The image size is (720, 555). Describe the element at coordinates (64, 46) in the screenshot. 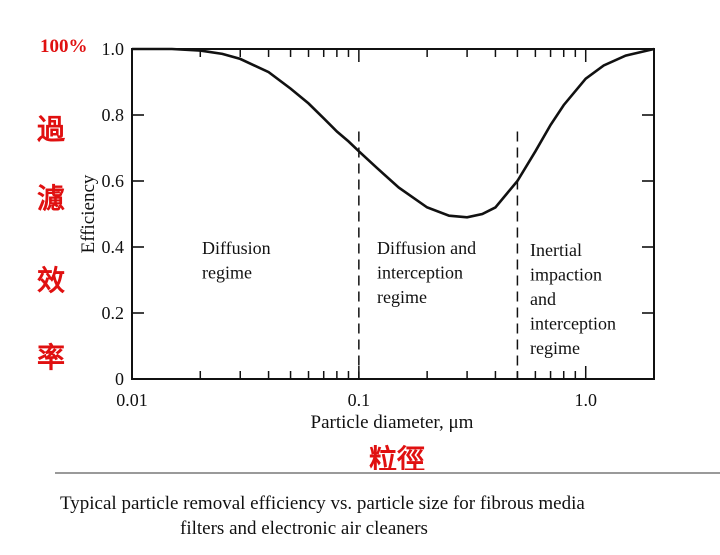

I see `percent-annotation: 100%` at that location.